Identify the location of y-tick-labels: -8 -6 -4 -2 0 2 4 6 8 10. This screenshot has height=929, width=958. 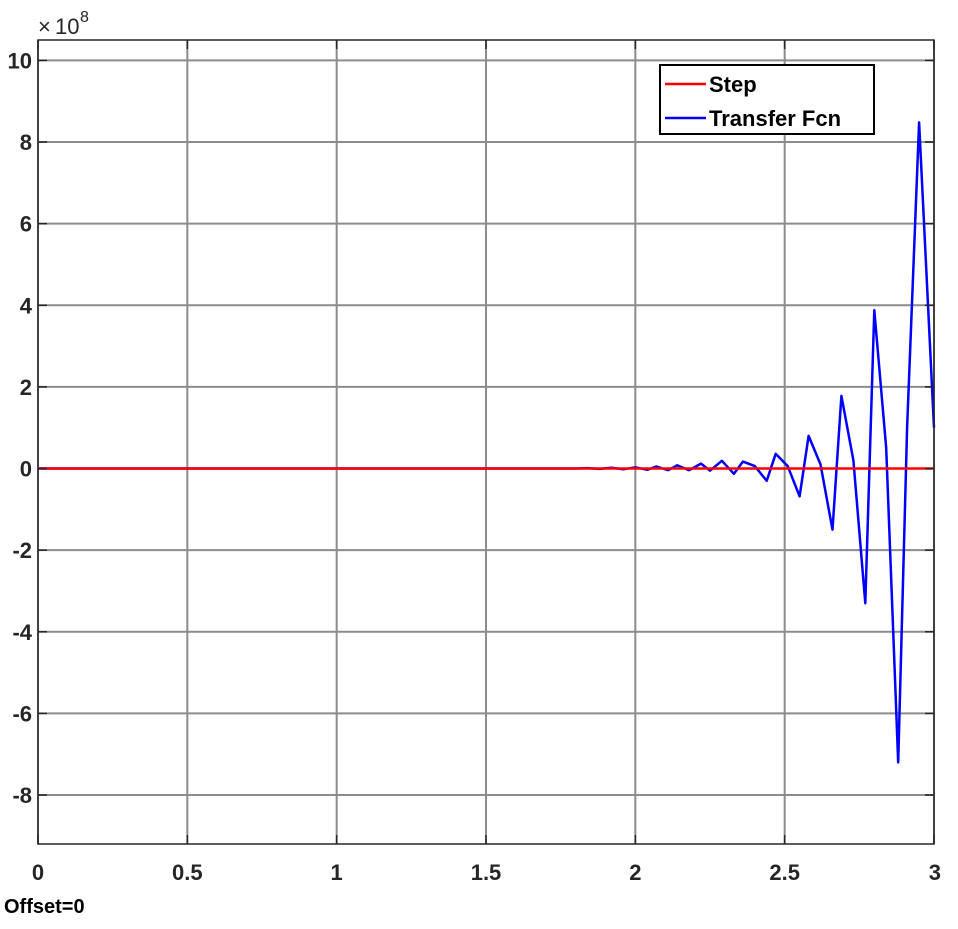
(20, 428).